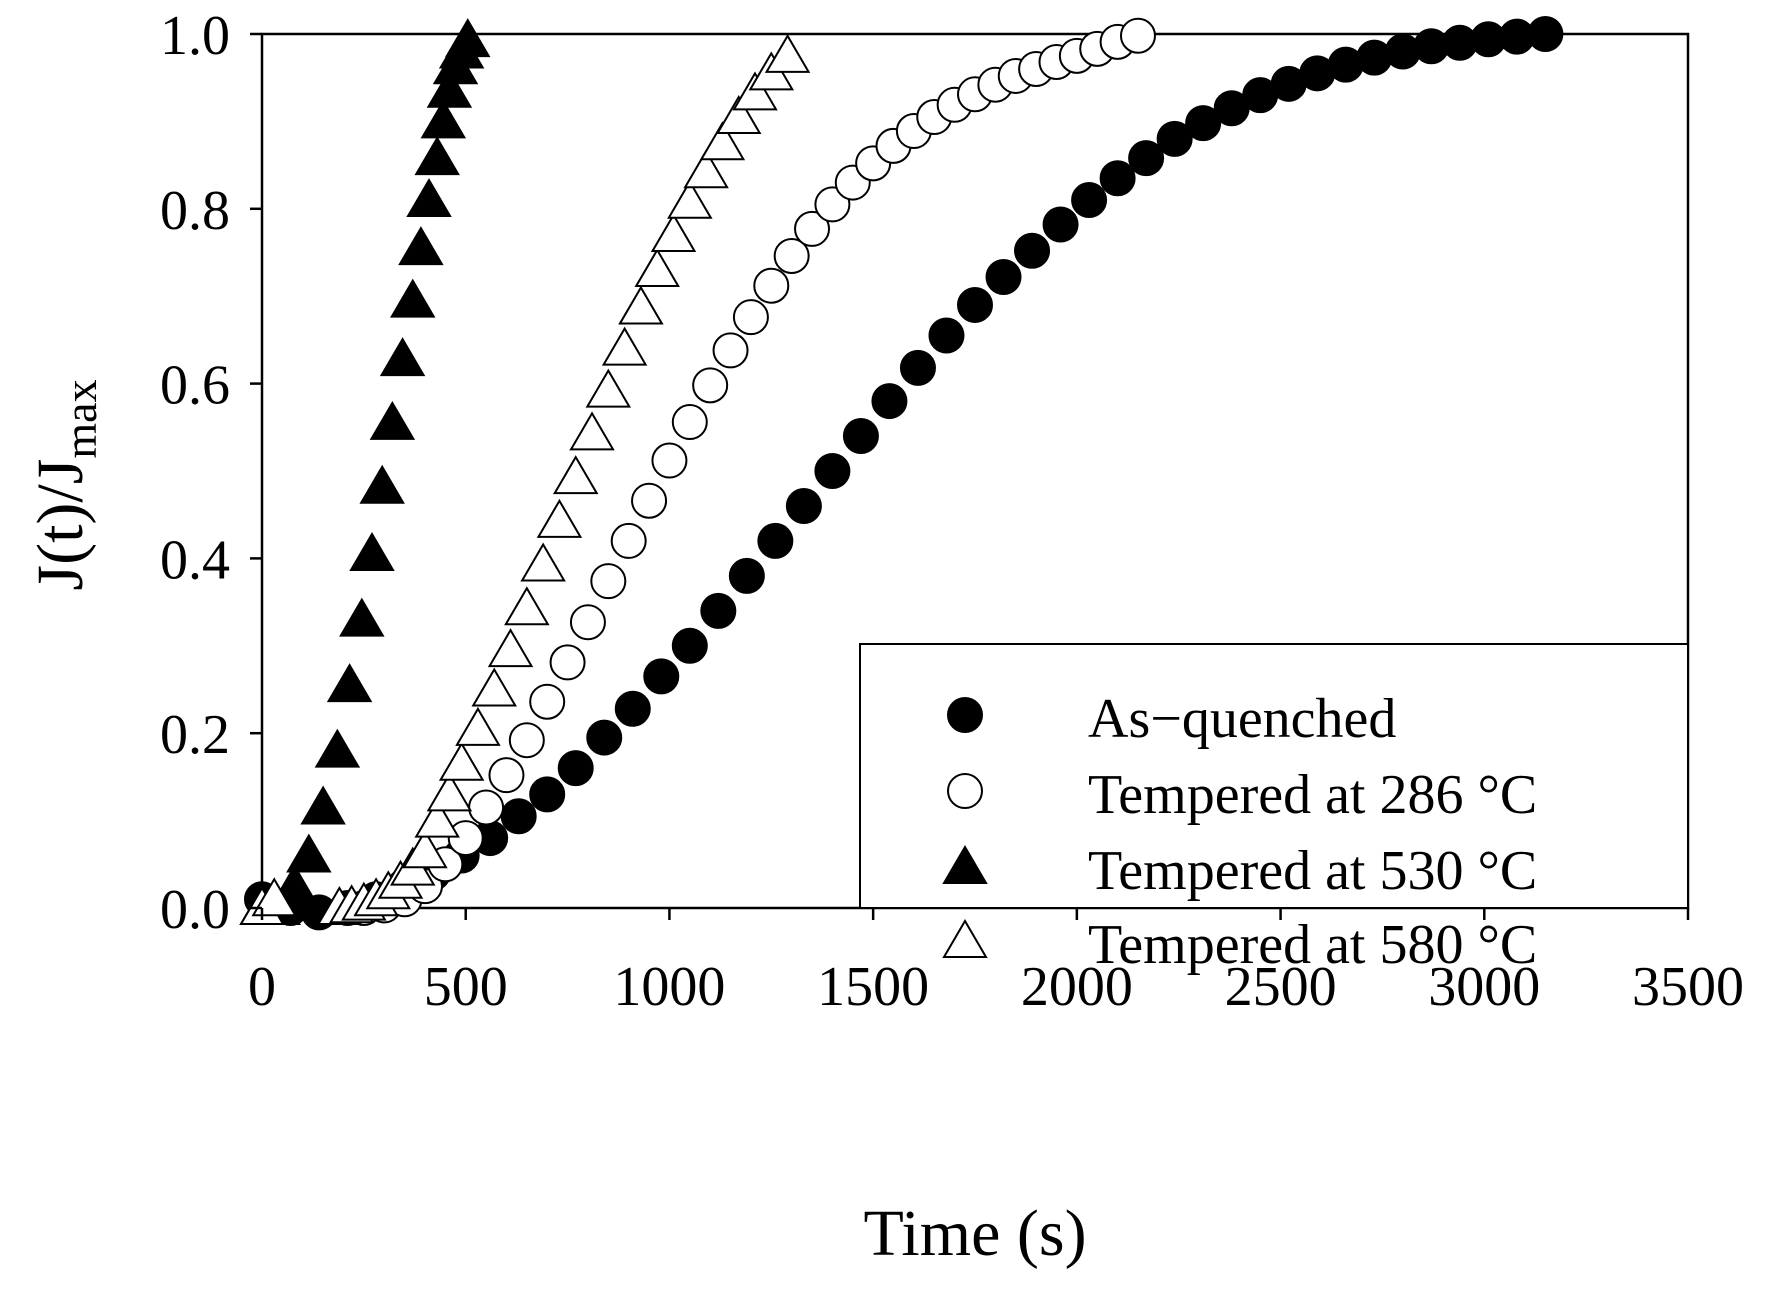  I want to click on x-tick-label: 3000, so click(1484, 987).